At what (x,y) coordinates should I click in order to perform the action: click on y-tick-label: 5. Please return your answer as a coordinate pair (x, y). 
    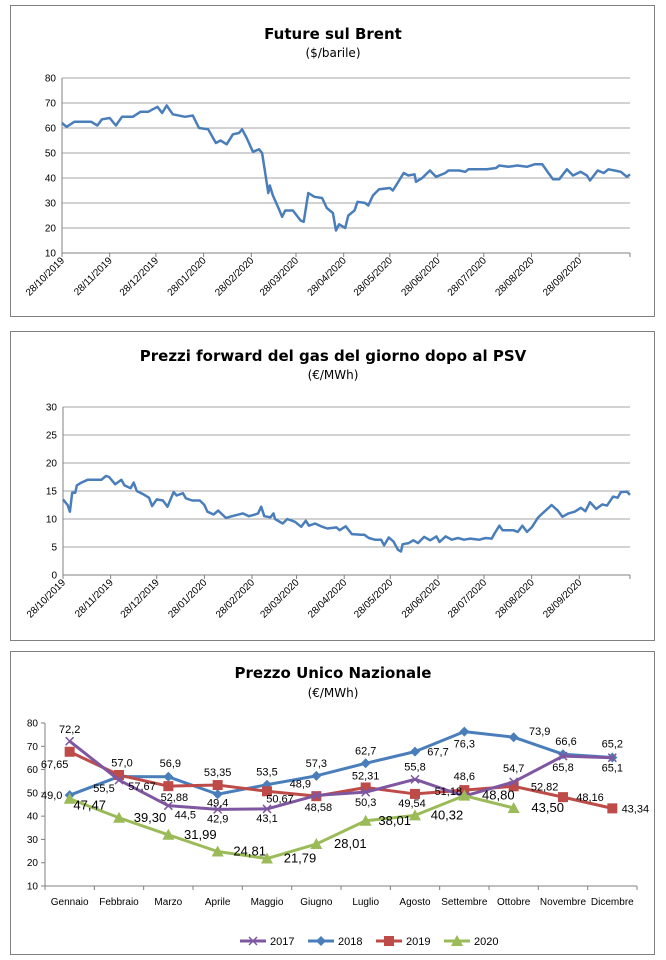
    Looking at the image, I should click on (54, 548).